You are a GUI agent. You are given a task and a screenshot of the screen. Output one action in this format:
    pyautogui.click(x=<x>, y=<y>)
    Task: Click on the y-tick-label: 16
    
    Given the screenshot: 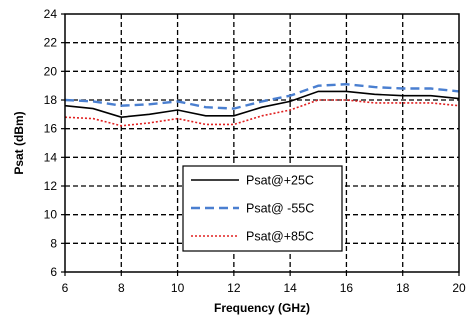 What is the action you would take?
    pyautogui.click(x=51, y=129)
    